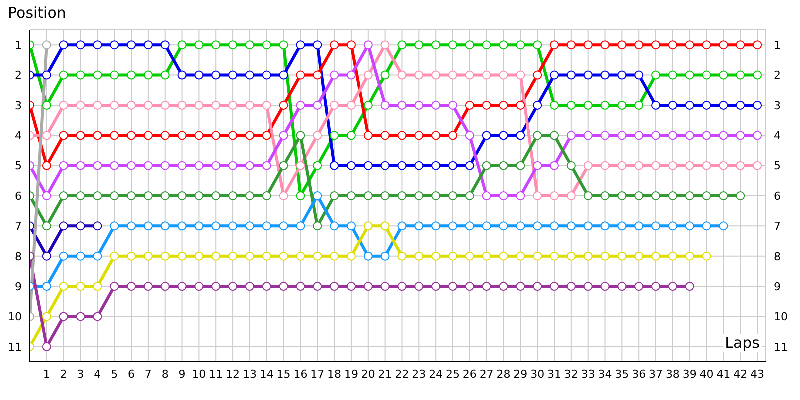 The height and width of the screenshot is (400, 800). I want to click on x-tick-label: 38, so click(673, 374).